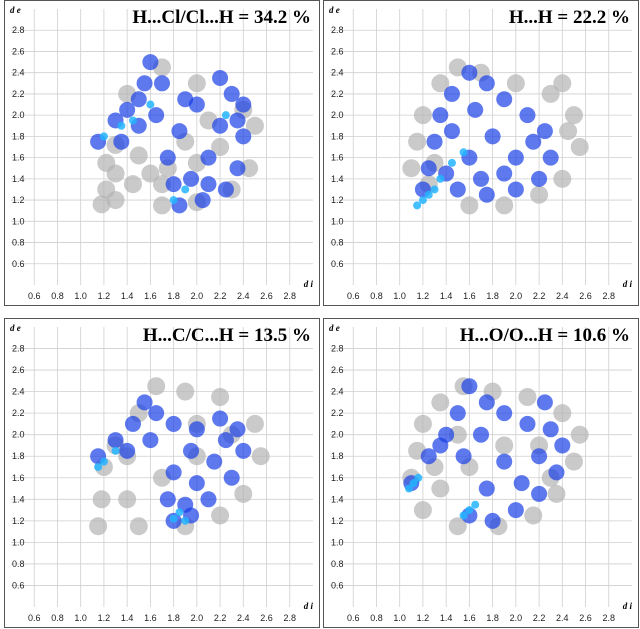 This screenshot has height=629, width=640. Describe the element at coordinates (18, 221) in the screenshot. I see `y-tick-label: 1.0` at that location.